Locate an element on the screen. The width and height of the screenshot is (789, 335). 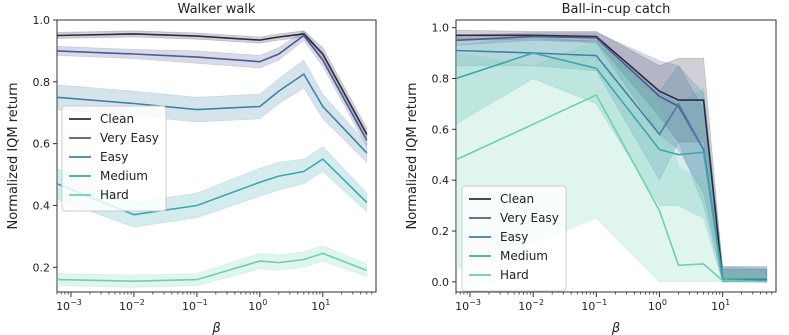
y-tick-label: 0.0 is located at coordinates (441, 282).